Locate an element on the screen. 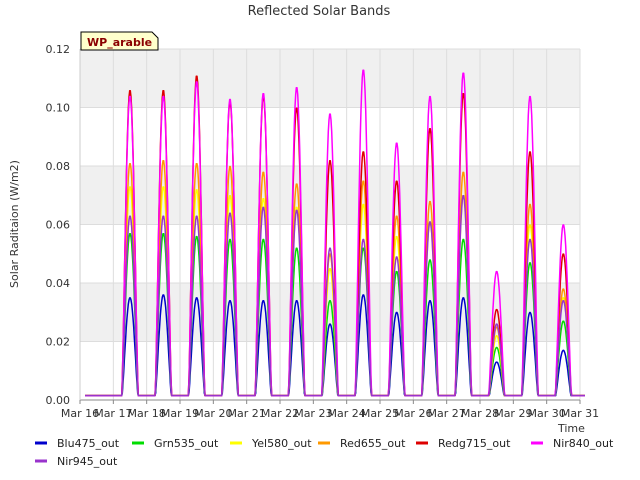  x-tick-label: Mar 16 is located at coordinates (80, 413).